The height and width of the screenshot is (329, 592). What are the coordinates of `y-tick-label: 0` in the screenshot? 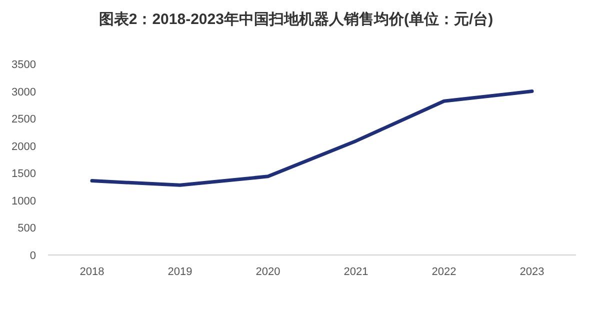 It's located at (33, 256).